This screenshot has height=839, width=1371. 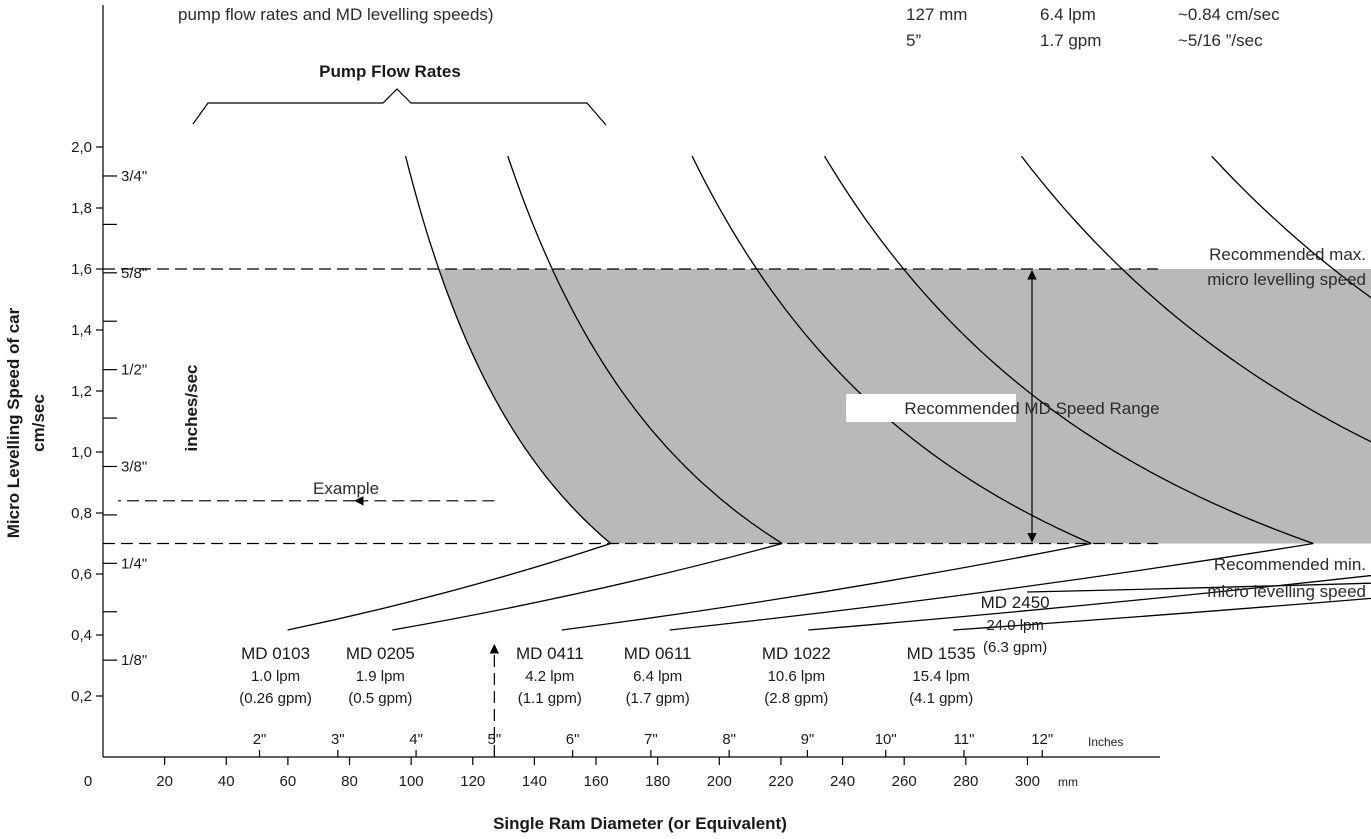 What do you see at coordinates (134, 466) in the screenshot?
I see `y-inch-tick-label: 3/8"` at bounding box center [134, 466].